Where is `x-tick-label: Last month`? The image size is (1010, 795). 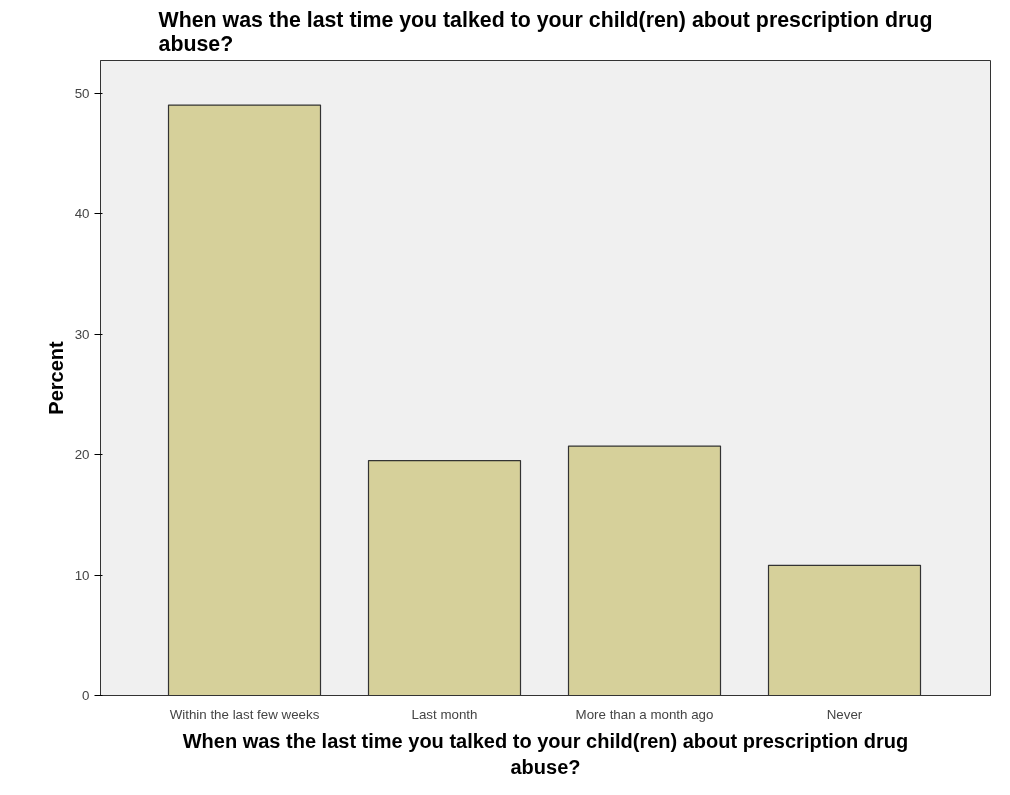 x-tick-label: Last month is located at coordinates (444, 714).